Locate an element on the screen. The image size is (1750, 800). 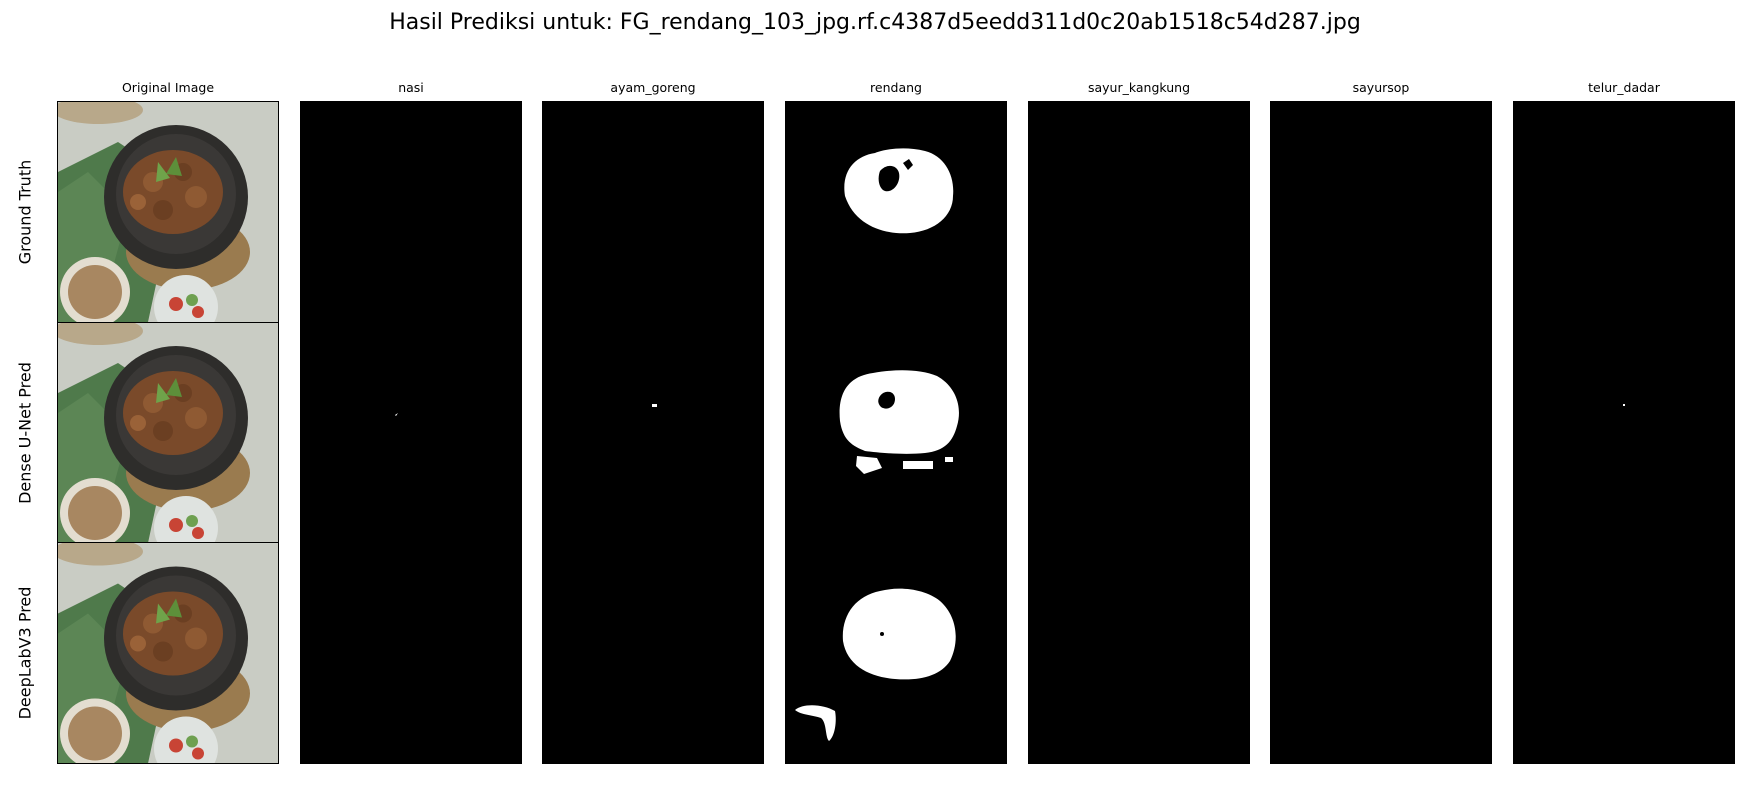
mask-column-sayursop is located at coordinates (1381, 432).